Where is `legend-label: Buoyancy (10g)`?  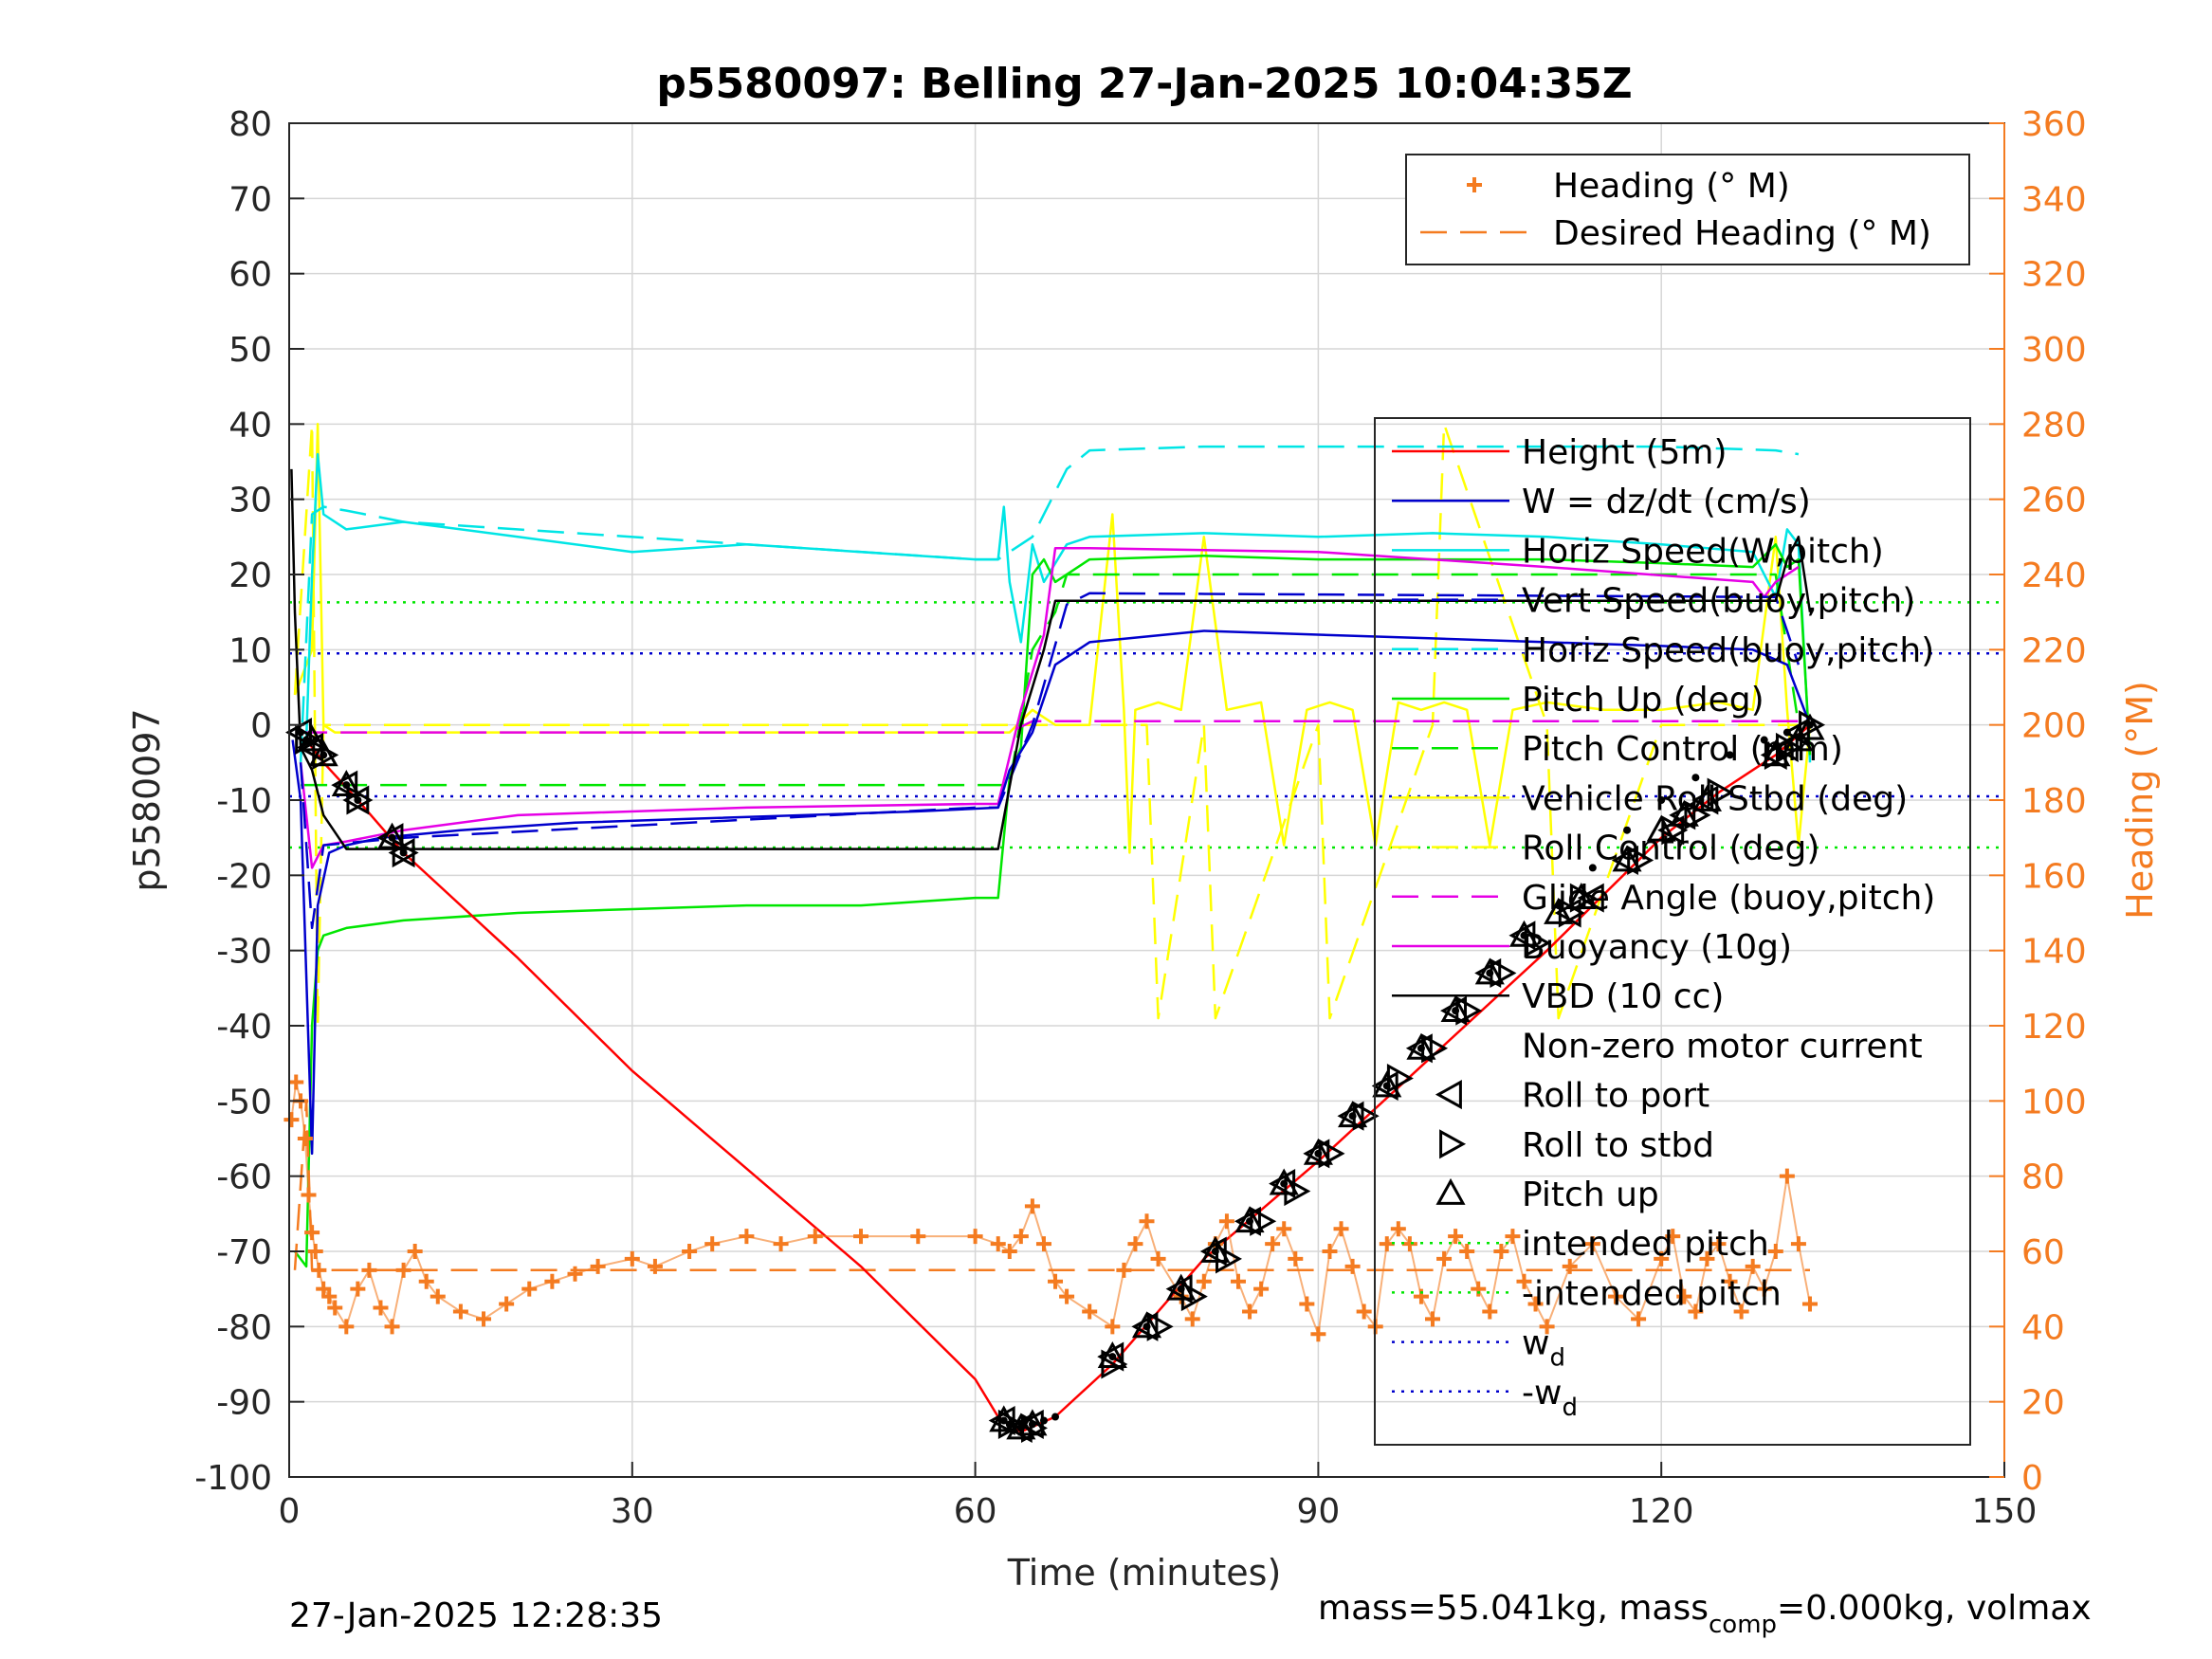 legend-label: Buoyancy (10g) is located at coordinates (1657, 947).